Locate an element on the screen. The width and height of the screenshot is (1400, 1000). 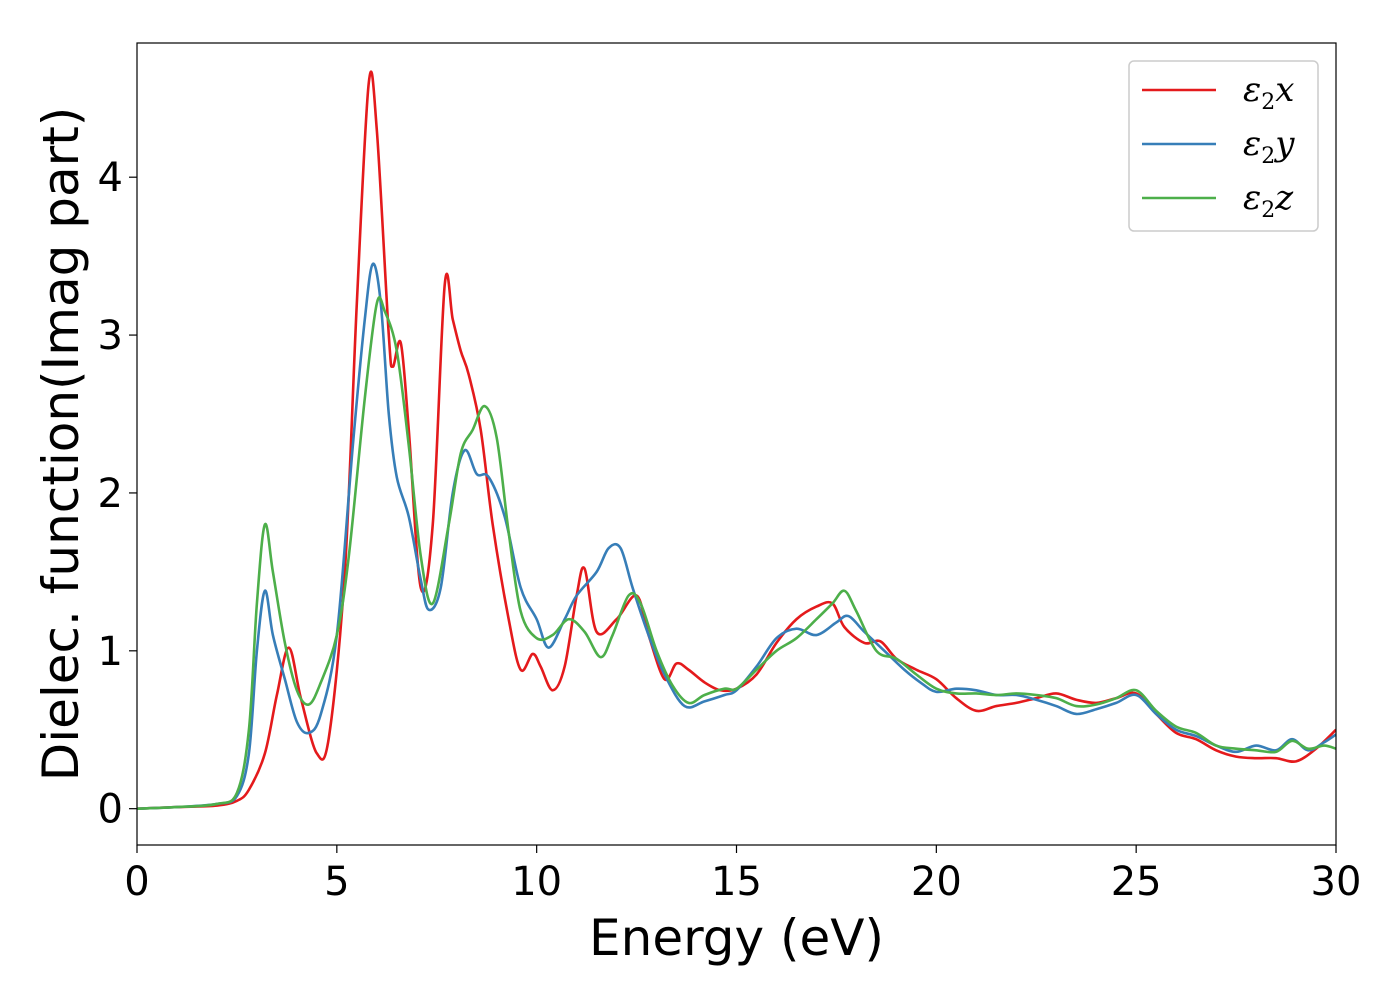
legend-entry-y: ε2y is located at coordinates (1269, 146).